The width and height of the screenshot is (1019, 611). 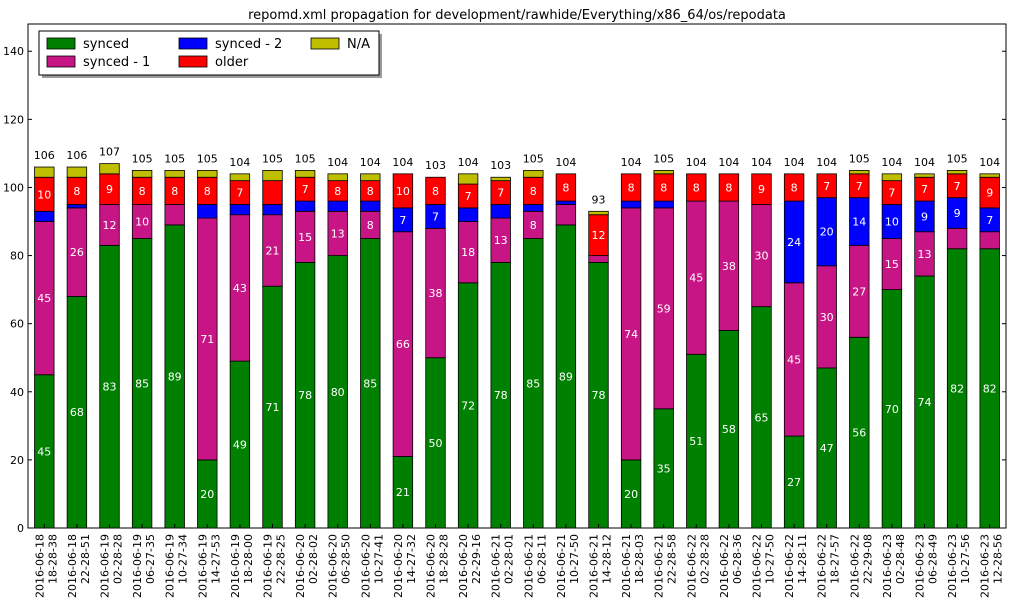 What do you see at coordinates (338, 392) in the screenshot?
I see `segment-label: 80` at bounding box center [338, 392].